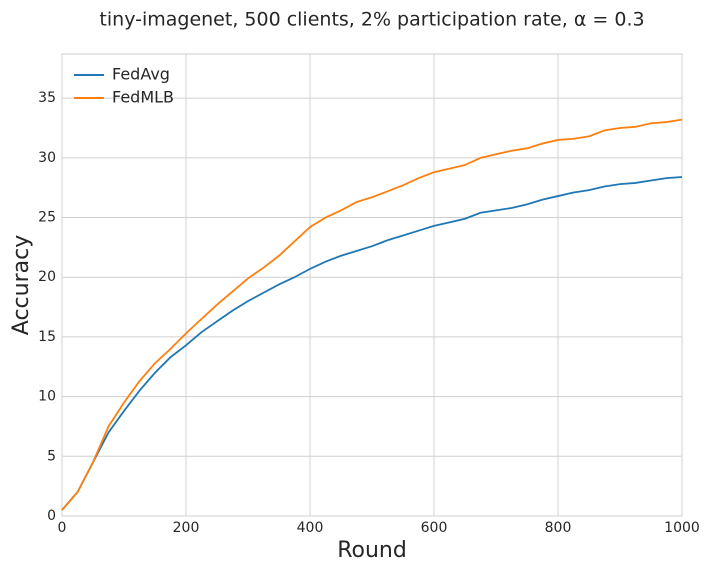 This screenshot has height=574, width=710. Describe the element at coordinates (21, 285) in the screenshot. I see `y-axis-label: Accuracy` at that location.